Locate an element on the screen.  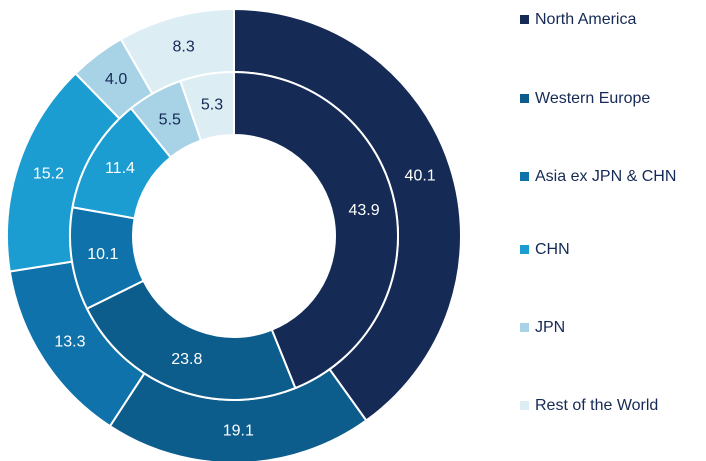
slice-label: 5.3 is located at coordinates (212, 105).